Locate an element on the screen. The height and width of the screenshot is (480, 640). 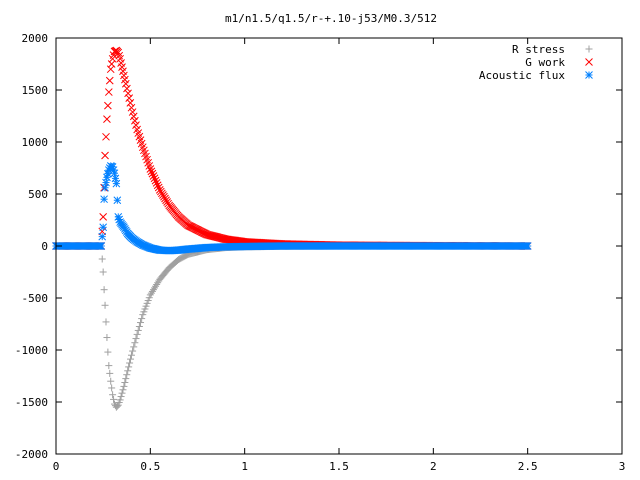
x-tick-label: 3 is located at coordinates (622, 466).